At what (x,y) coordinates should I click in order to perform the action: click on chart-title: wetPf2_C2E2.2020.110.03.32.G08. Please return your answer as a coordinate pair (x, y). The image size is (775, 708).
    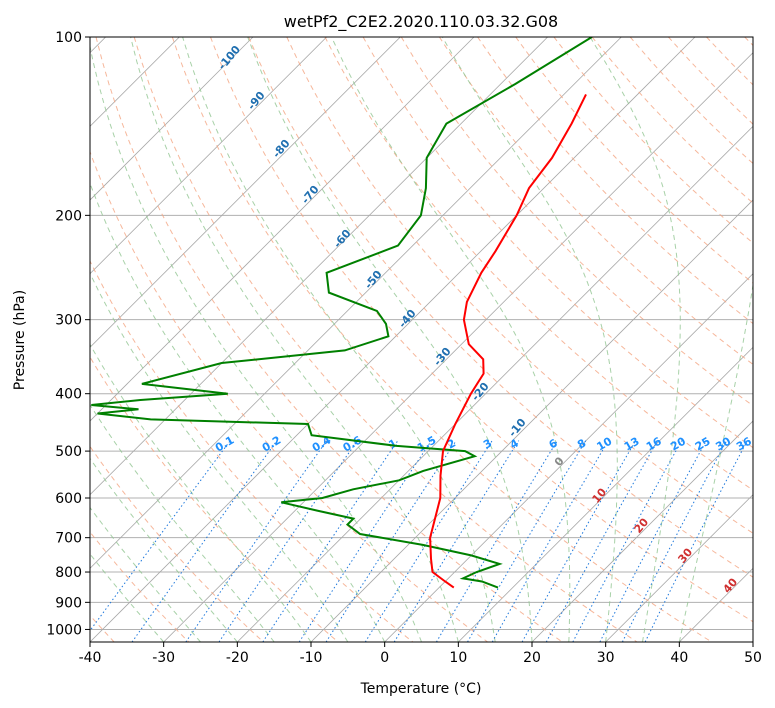
    Looking at the image, I should click on (421, 22).